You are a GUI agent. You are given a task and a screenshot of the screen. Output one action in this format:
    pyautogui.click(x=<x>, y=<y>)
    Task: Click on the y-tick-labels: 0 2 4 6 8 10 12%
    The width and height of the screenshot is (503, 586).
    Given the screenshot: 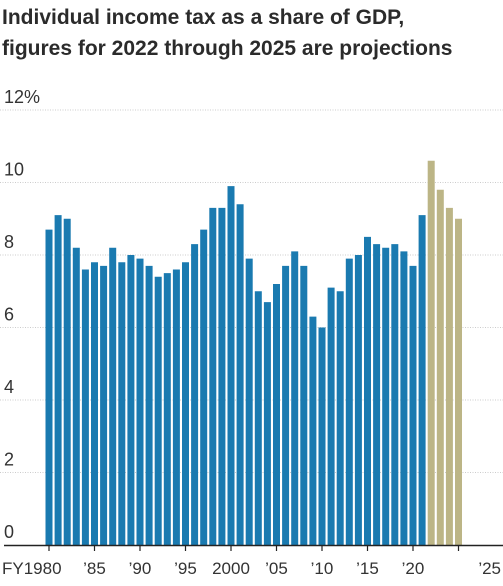 What is the action you would take?
    pyautogui.click(x=22, y=314)
    